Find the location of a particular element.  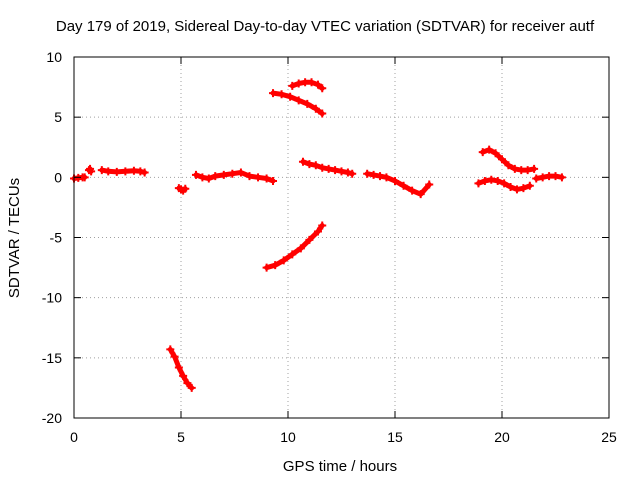

x-tick-label: 20 is located at coordinates (502, 437).